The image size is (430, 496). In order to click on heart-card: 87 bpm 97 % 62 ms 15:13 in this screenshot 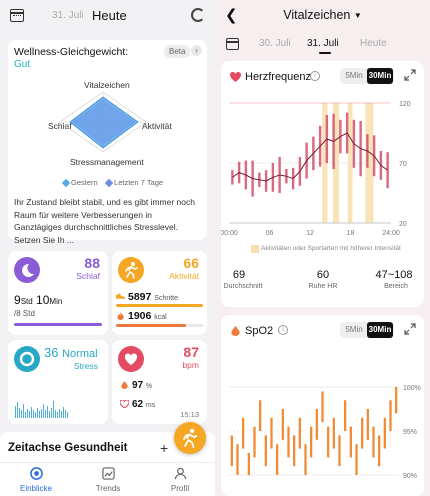, I will do `click(159, 382)`.